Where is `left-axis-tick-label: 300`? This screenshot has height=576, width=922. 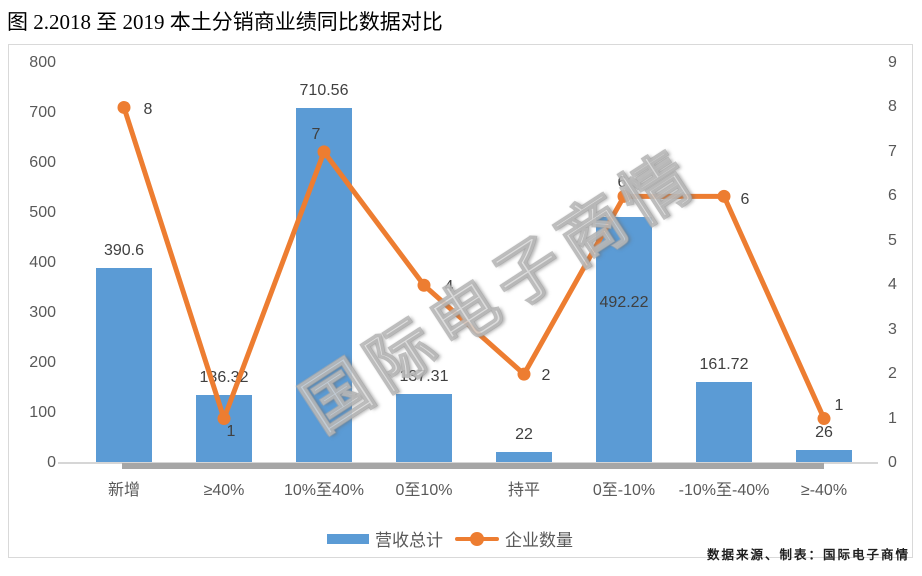 left-axis-tick-label: 300 is located at coordinates (42, 312).